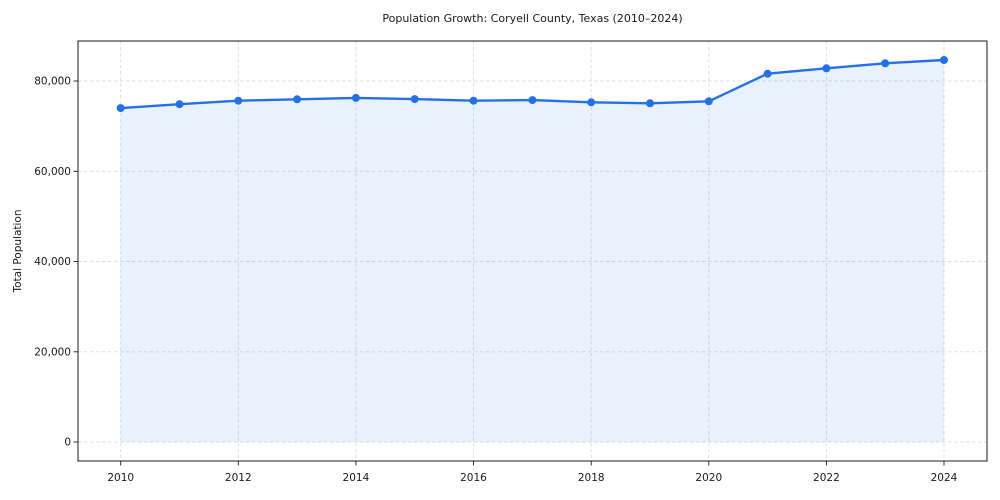 The width and height of the screenshot is (1000, 500). Describe the element at coordinates (238, 100) in the screenshot. I see `data-point-2012` at that location.